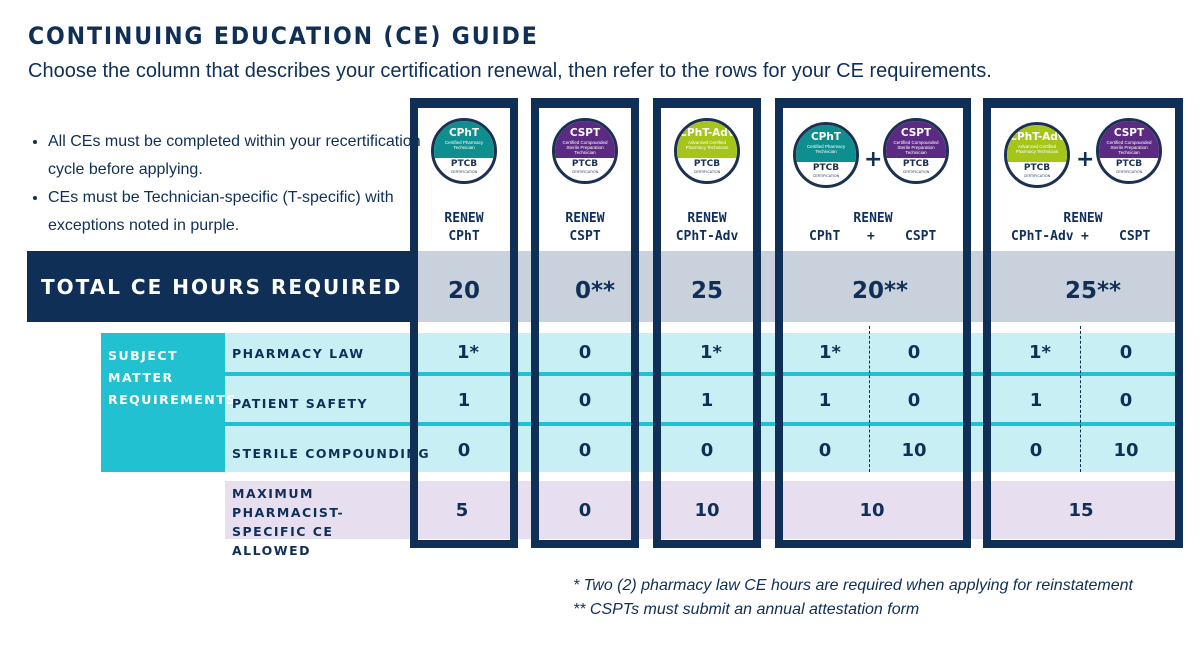  Describe the element at coordinates (298, 353) in the screenshot. I see `row-label-pharmacy-law: PHARMACY LAW` at that location.